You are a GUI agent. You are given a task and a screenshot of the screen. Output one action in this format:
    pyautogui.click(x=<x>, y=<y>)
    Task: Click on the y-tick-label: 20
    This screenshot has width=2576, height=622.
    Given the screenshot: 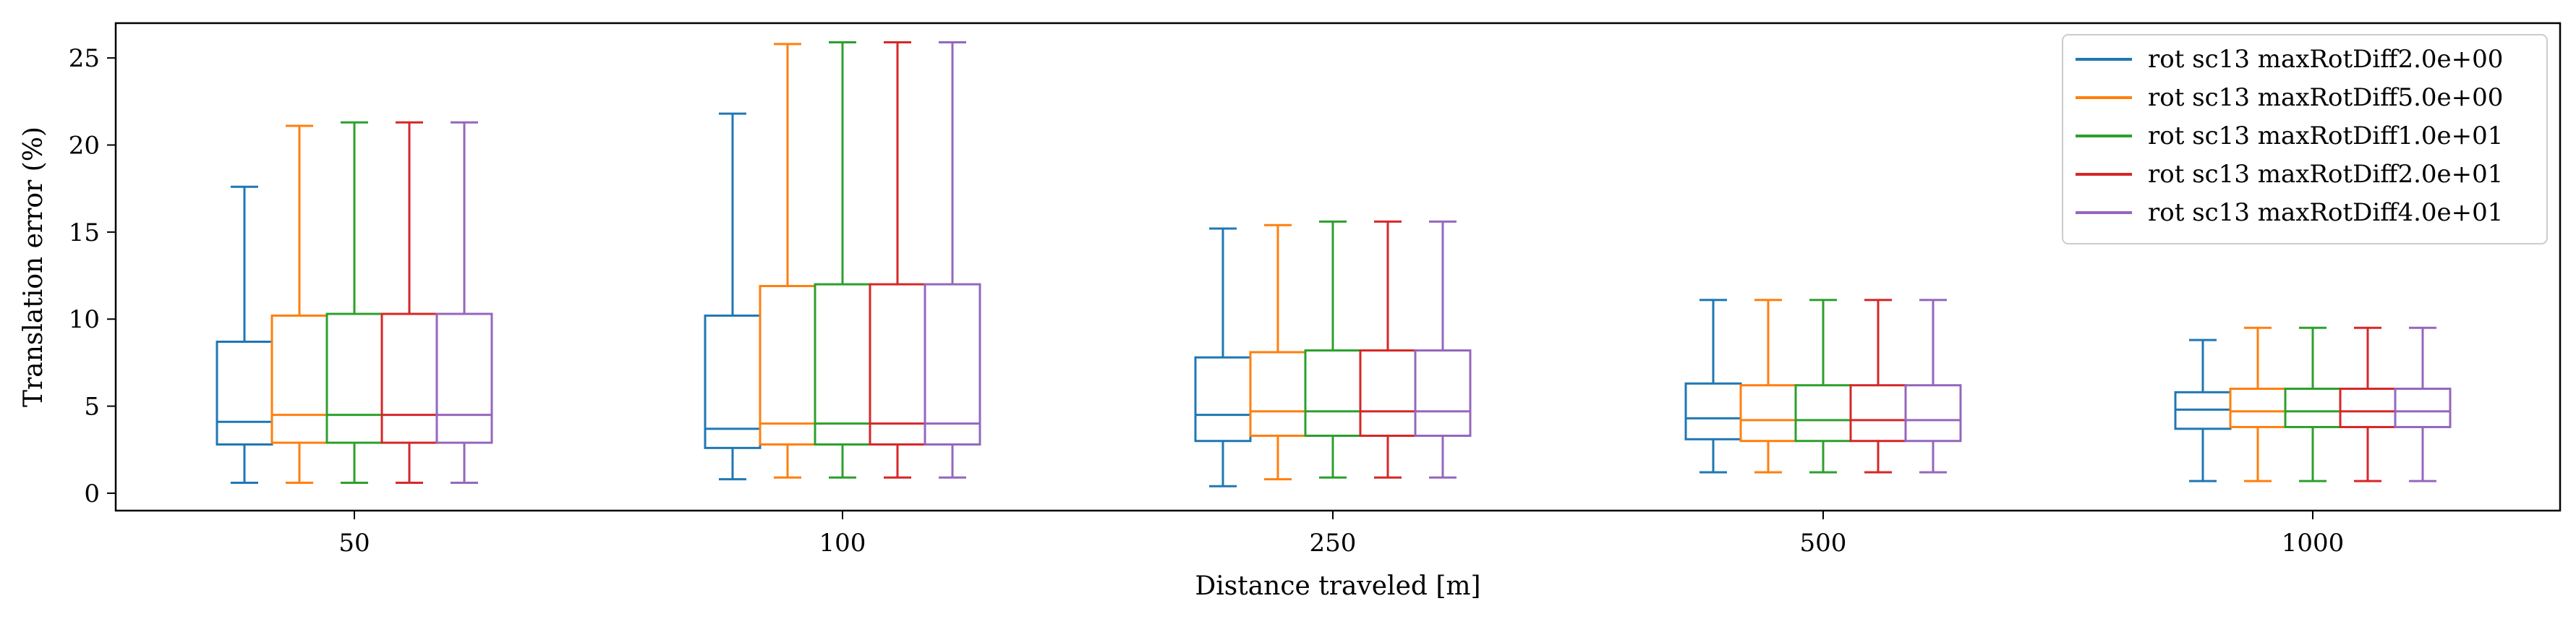 What is the action you would take?
    pyautogui.click(x=84, y=146)
    